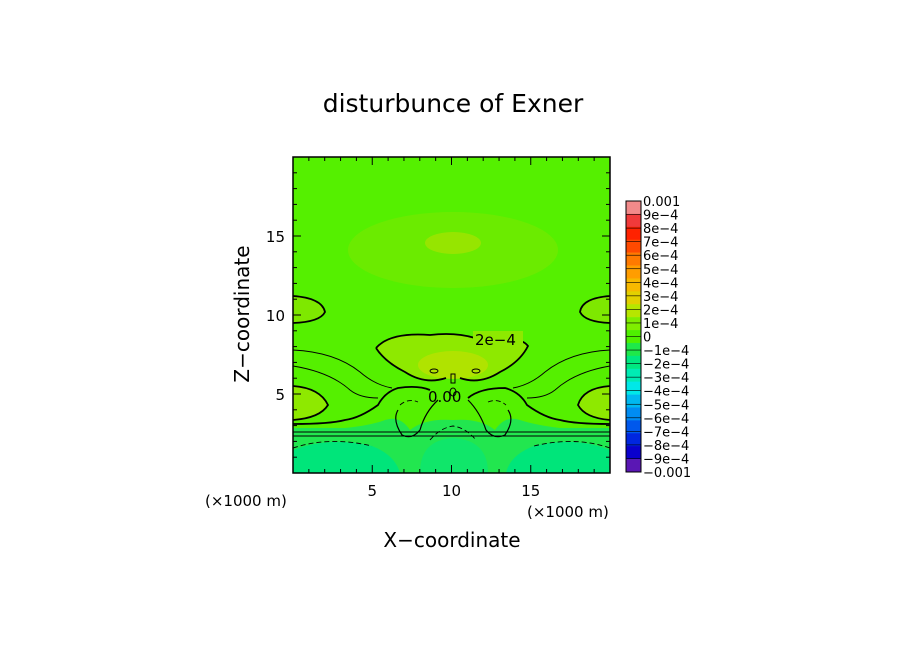 The image size is (904, 654). What do you see at coordinates (372, 491) in the screenshot?
I see `x-tick-label: 5` at bounding box center [372, 491].